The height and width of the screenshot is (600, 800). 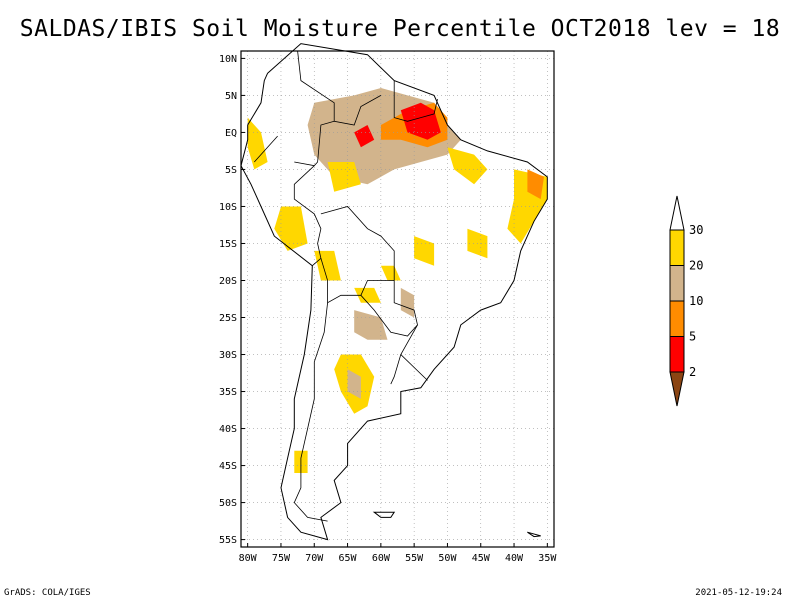 I want to click on lat-tick-label: 30S, so click(x=228, y=355).